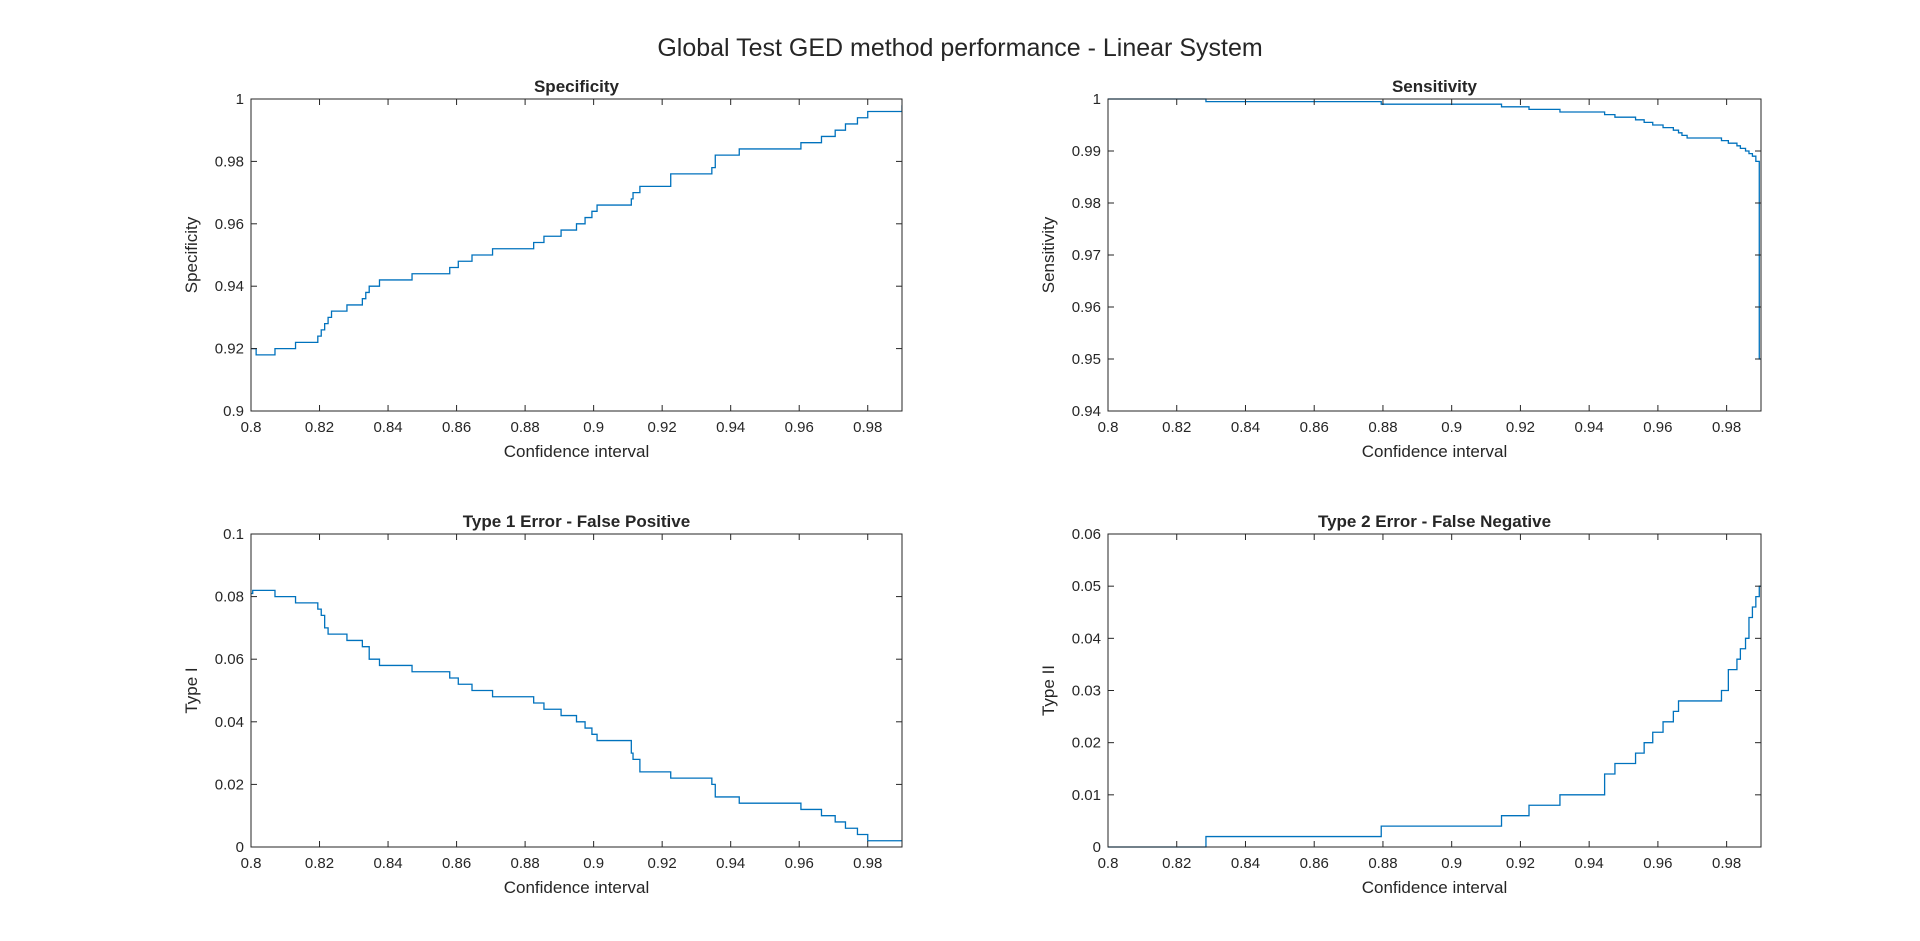  What do you see at coordinates (576, 230) in the screenshot?
I see `chart-1-series-line` at bounding box center [576, 230].